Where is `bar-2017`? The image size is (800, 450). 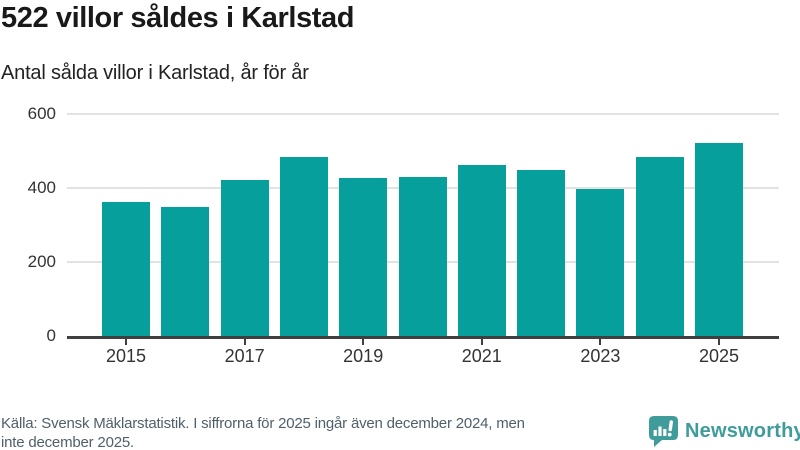 bar-2017 is located at coordinates (244, 257).